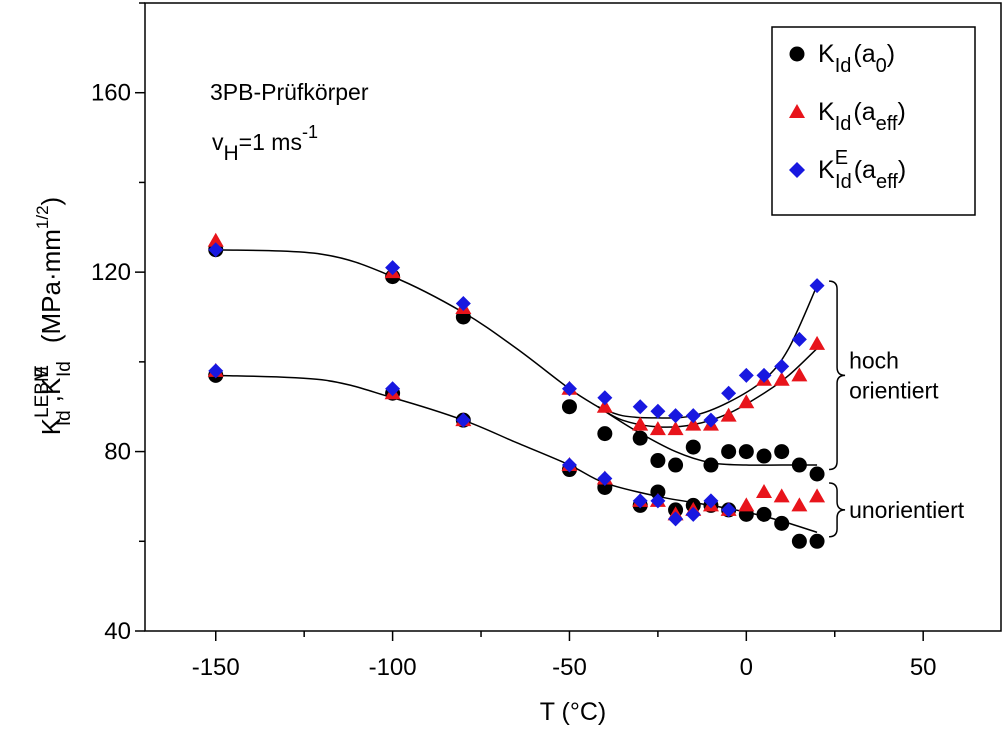 This screenshot has width=1005, height=729. Describe the element at coordinates (862, 116) in the screenshot. I see `legend-label: KId(aeff)` at that location.